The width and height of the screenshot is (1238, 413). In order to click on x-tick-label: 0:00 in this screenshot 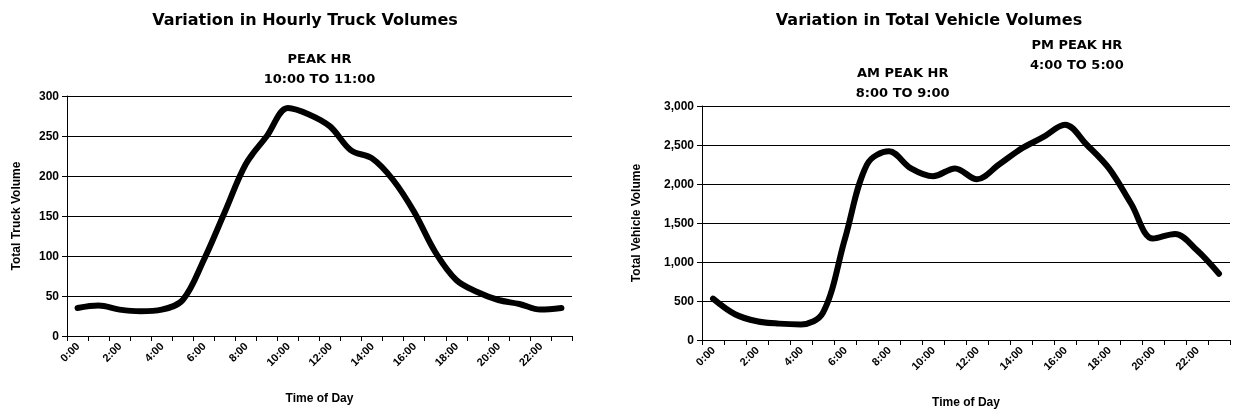, I will do `click(705, 355)`.